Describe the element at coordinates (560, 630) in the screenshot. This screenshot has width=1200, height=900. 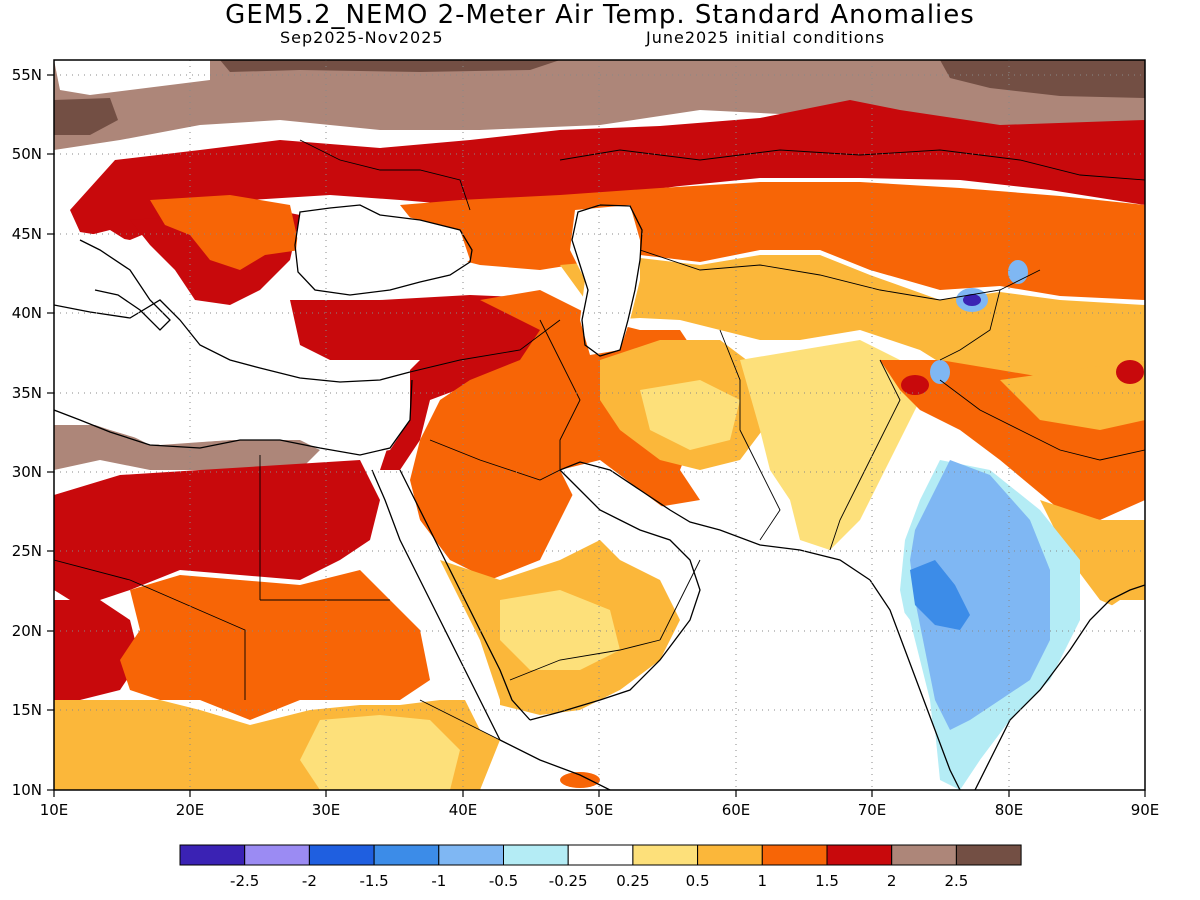
I see `anomaly-region-lightyellow-arabia` at that location.